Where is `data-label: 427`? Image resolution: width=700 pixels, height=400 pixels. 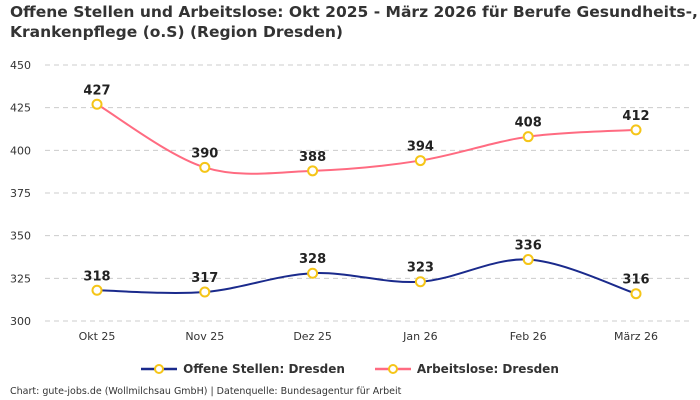
data-label: 427 is located at coordinates (96, 90).